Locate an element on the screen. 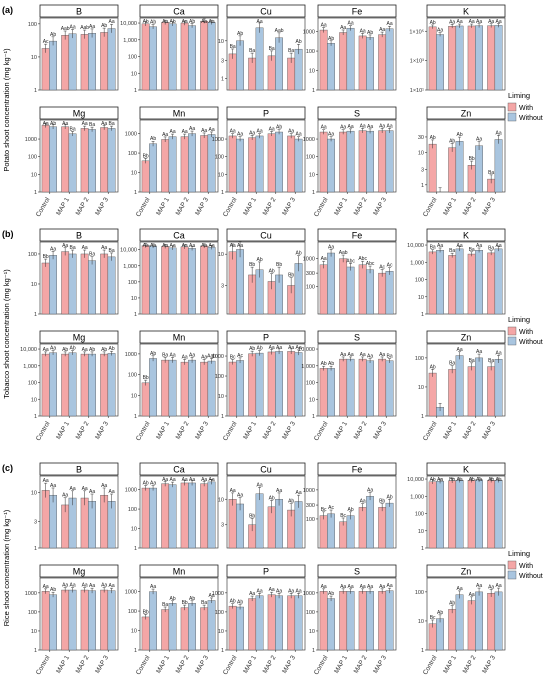  legend-label: Without is located at coordinates (531, 576).